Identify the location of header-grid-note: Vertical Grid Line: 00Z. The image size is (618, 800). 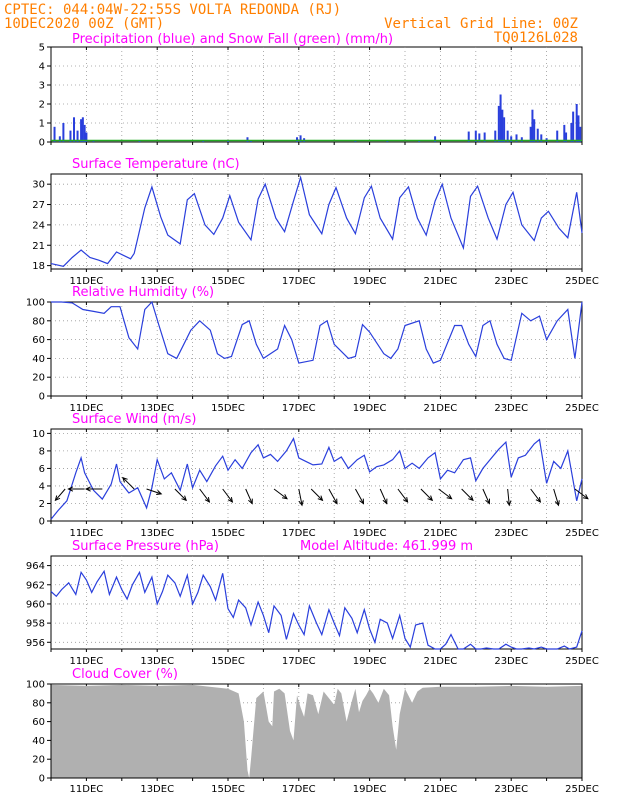
(481, 24).